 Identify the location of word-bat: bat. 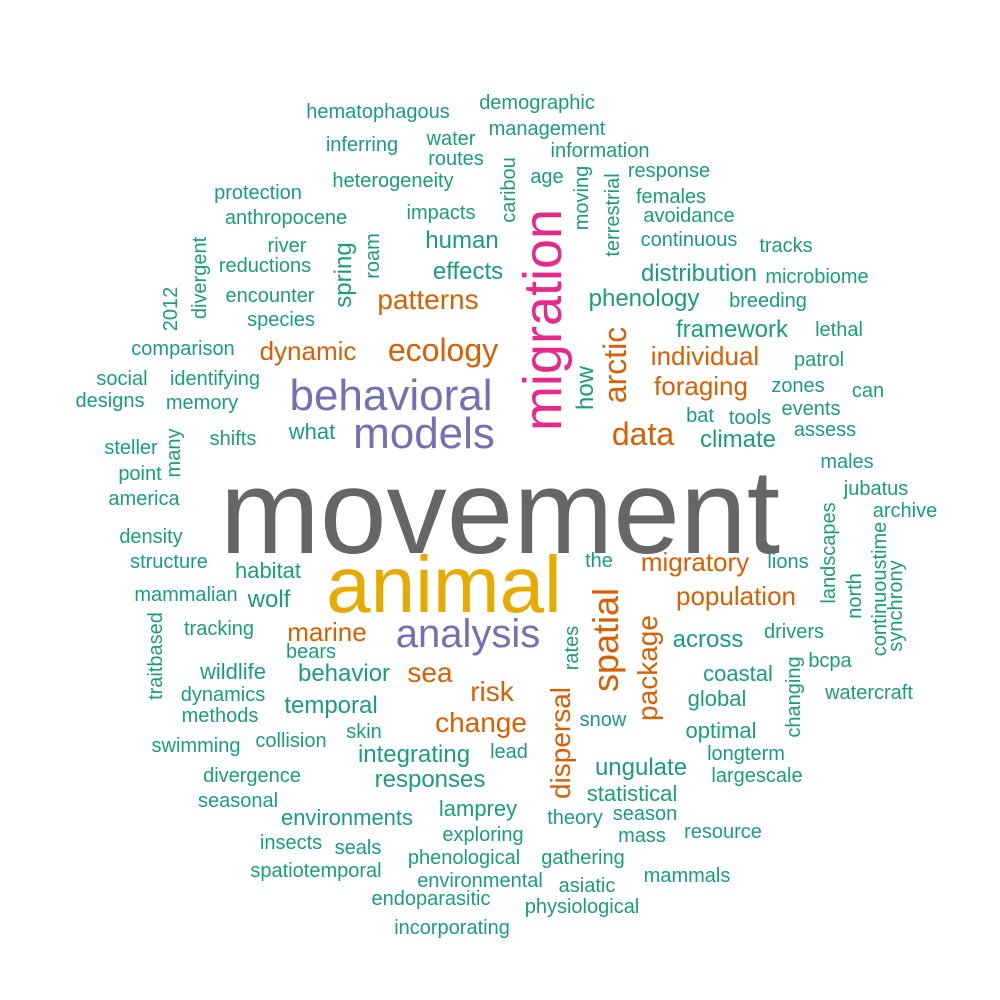
(700, 416).